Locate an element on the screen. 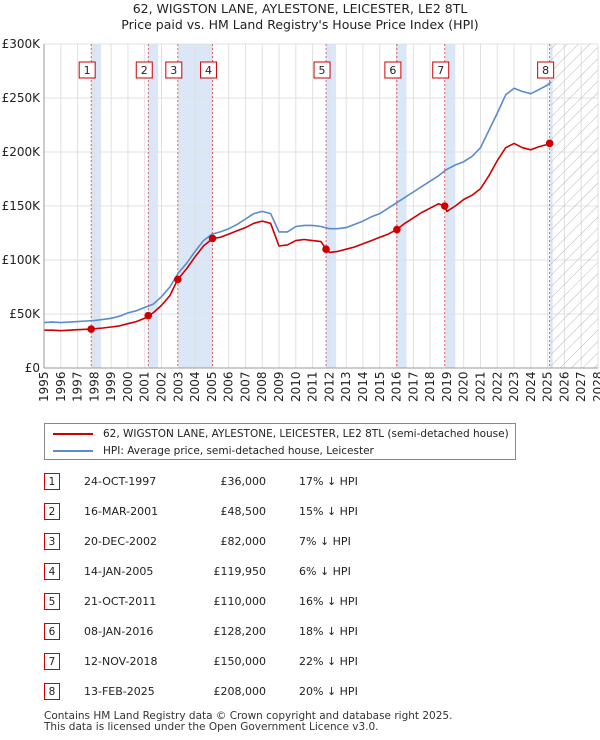 The height and width of the screenshot is (740, 600). sale-label: 3 is located at coordinates (174, 70).